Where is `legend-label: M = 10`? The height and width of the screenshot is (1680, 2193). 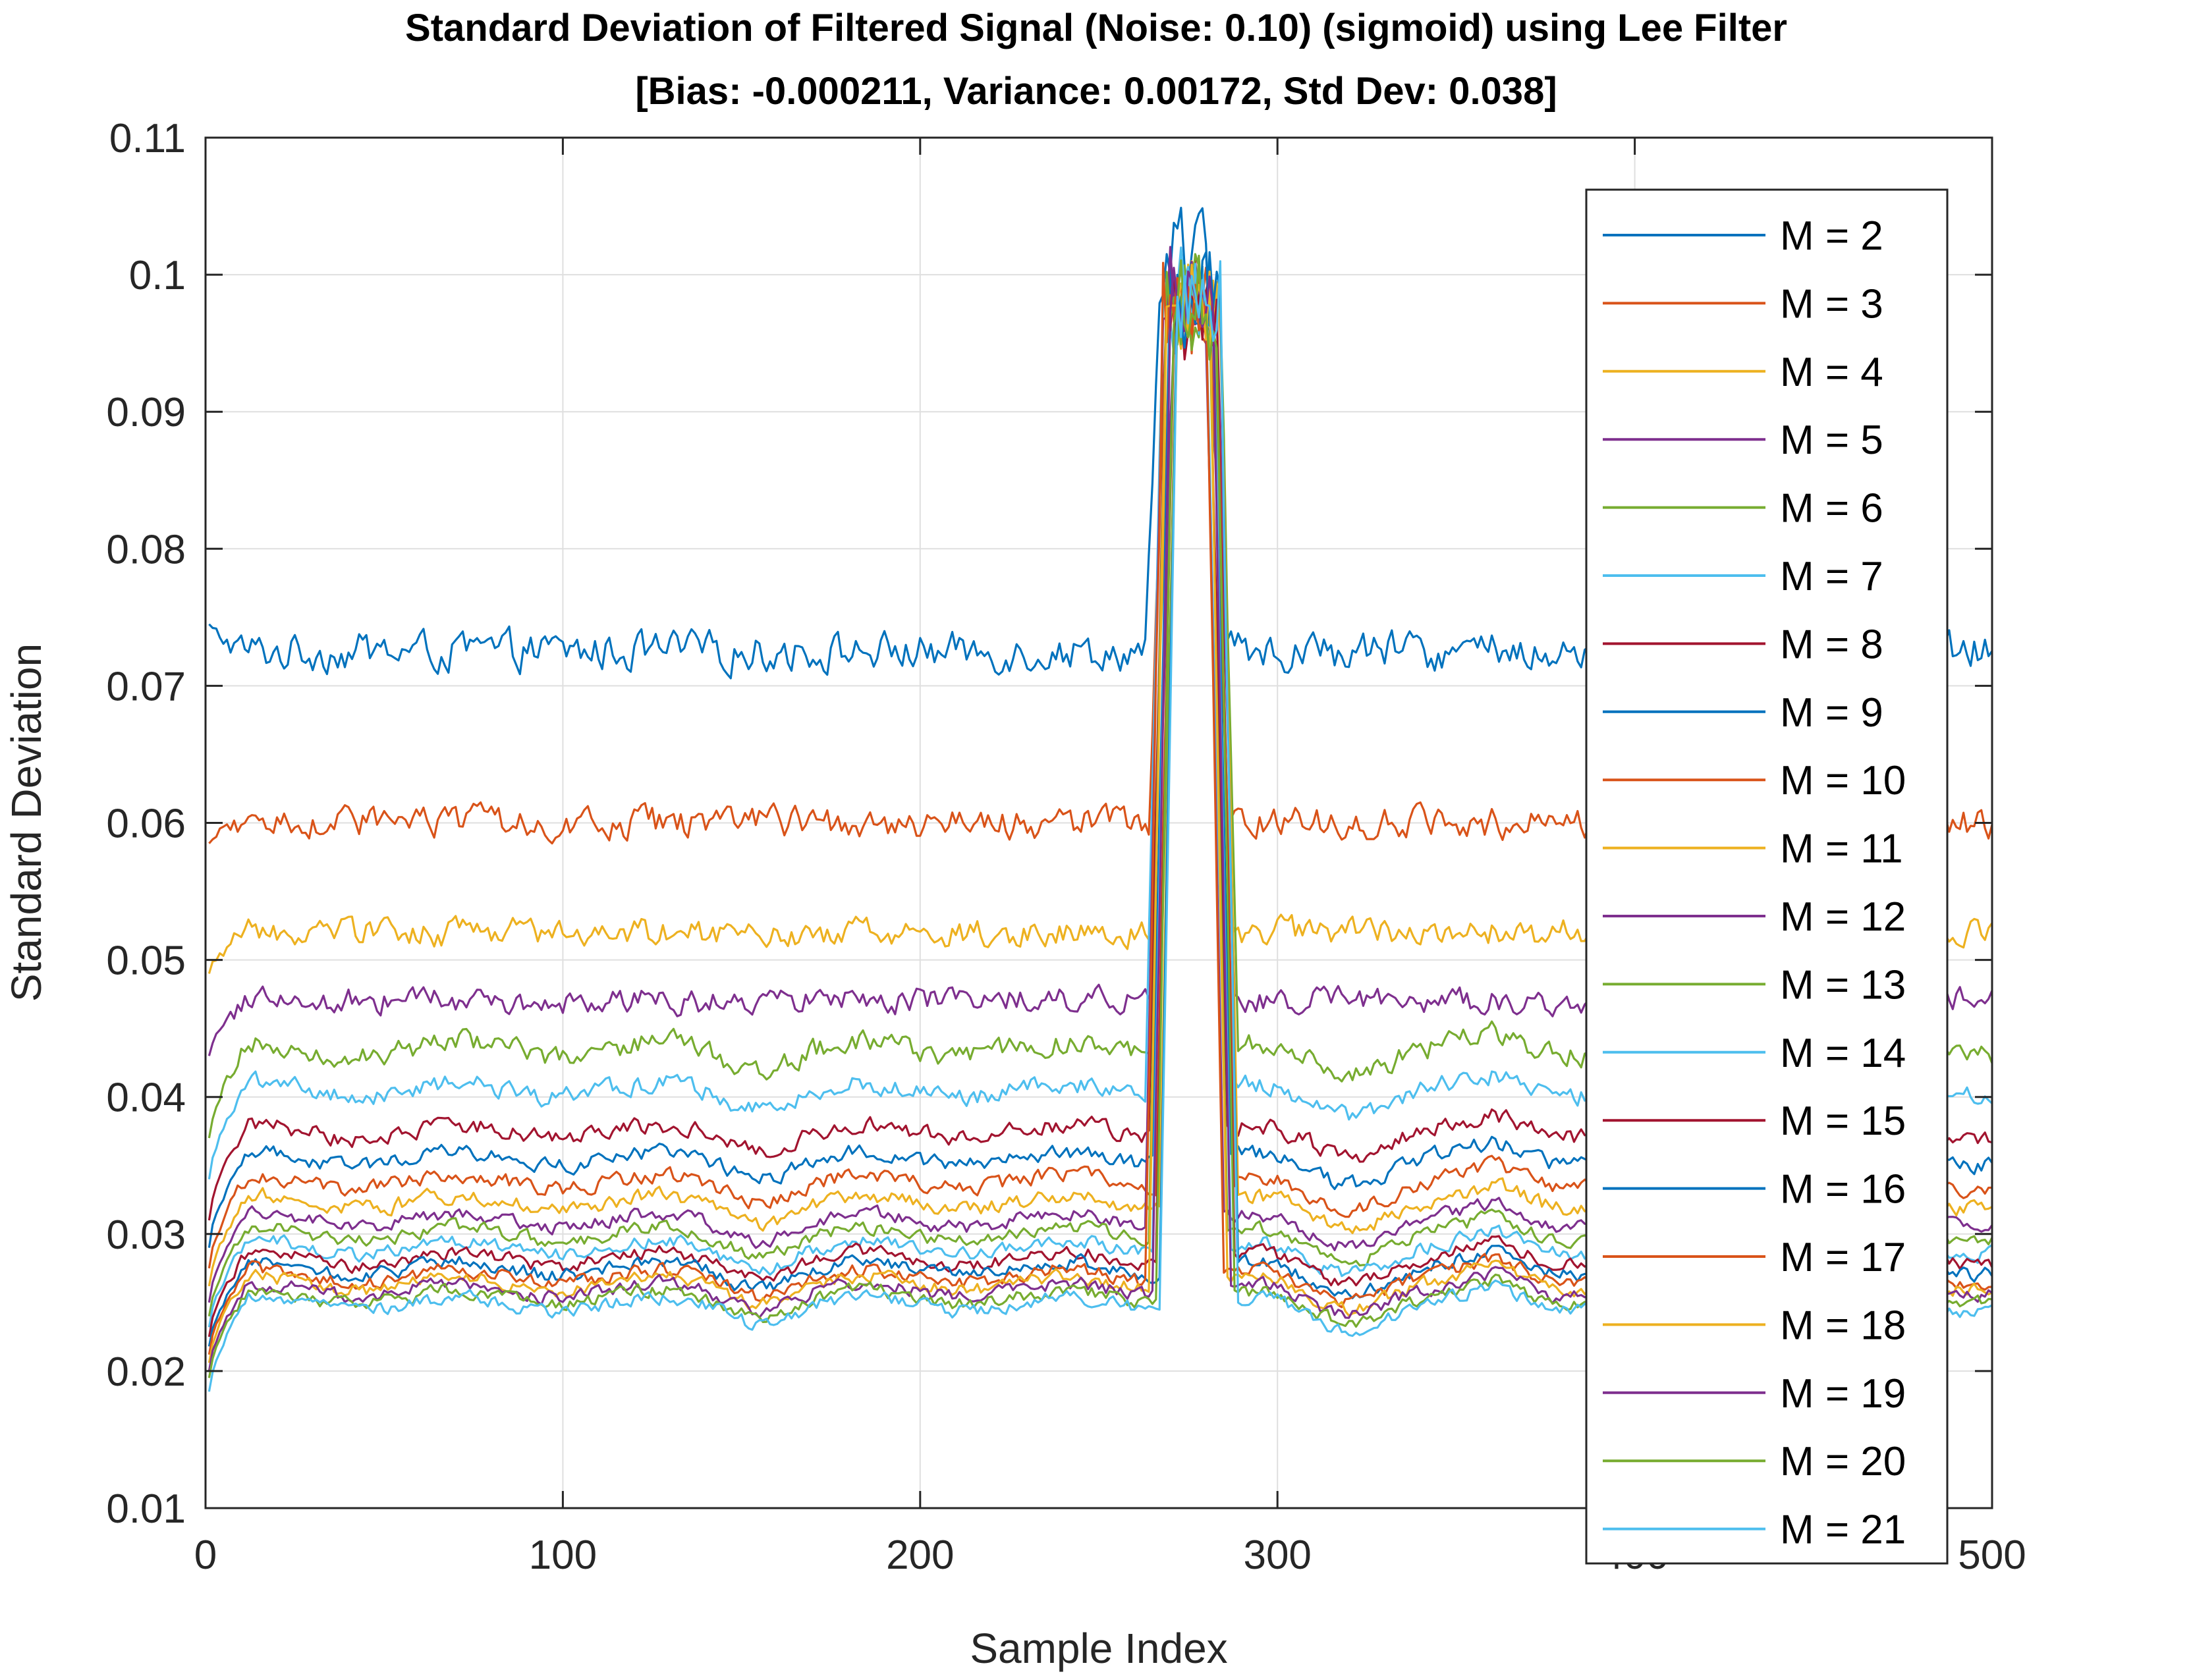
legend-label: M = 10 is located at coordinates (1843, 780).